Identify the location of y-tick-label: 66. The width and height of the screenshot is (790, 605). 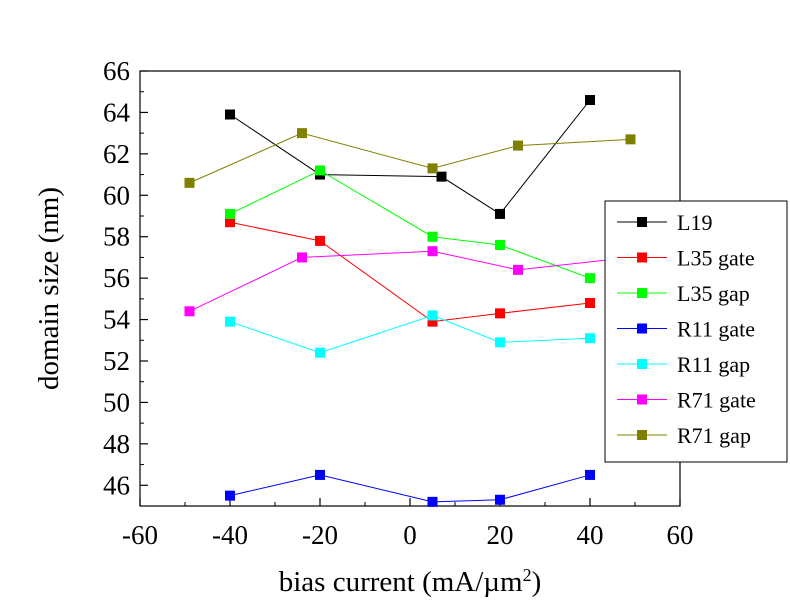
(116, 71).